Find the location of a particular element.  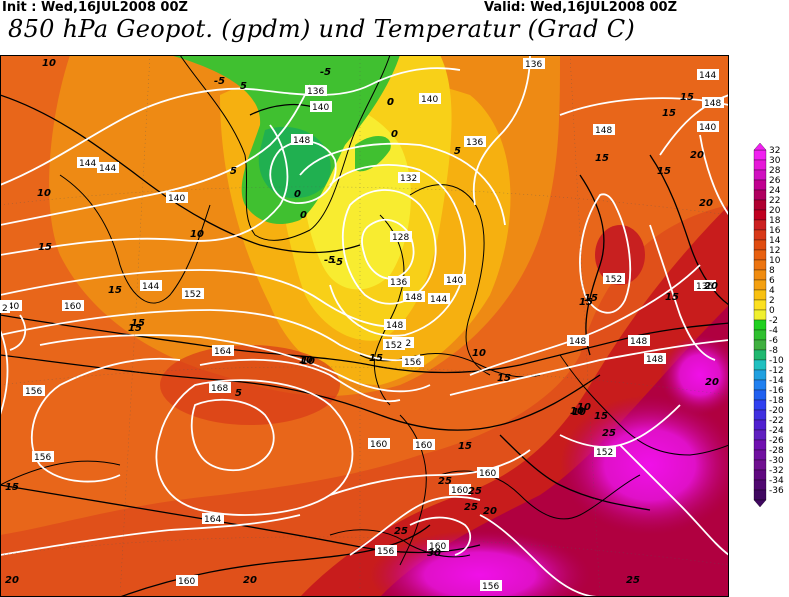

color-scale-label: -20 is located at coordinates (776, 411).